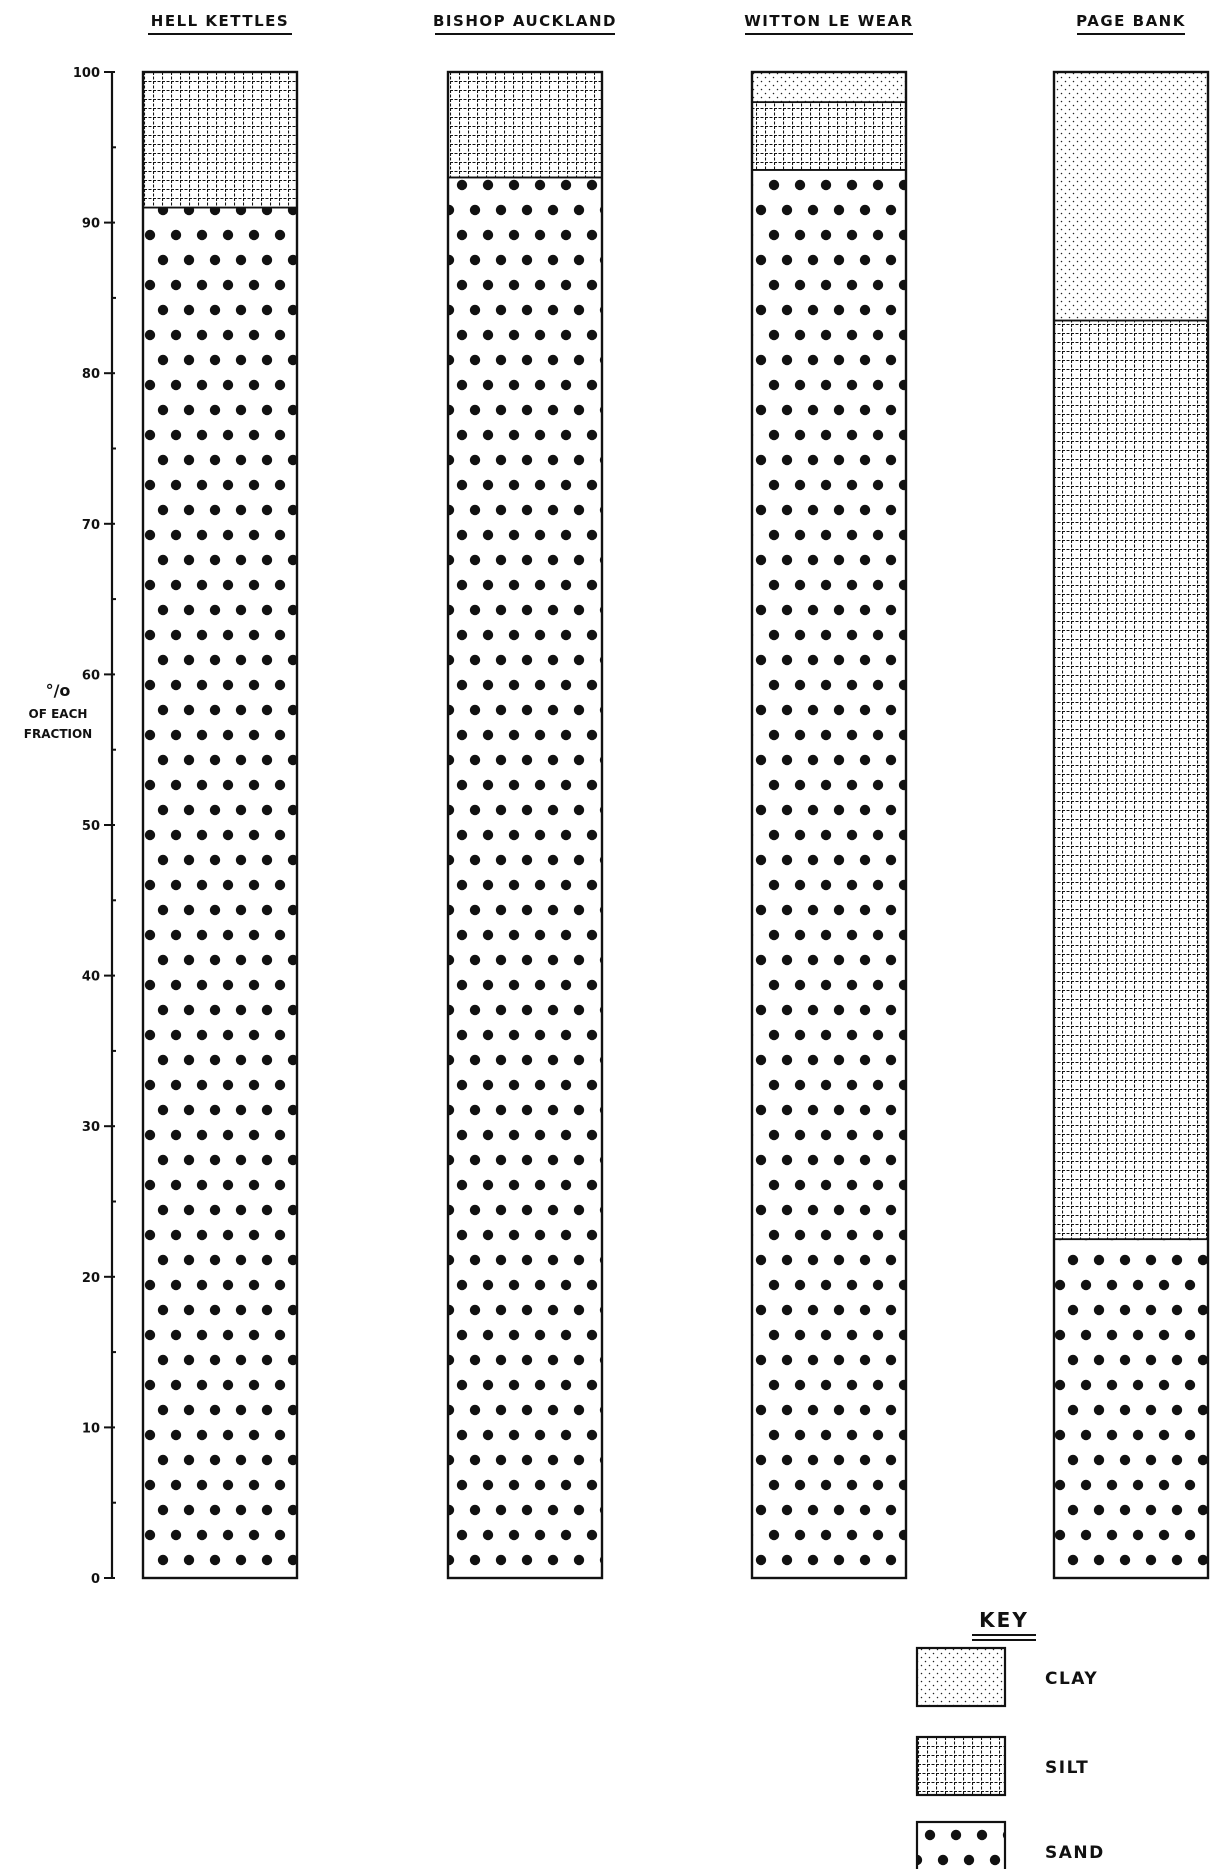 This screenshot has width=1211, height=1869. What do you see at coordinates (220, 21) in the screenshot?
I see `category-title: HELL KETTLES` at bounding box center [220, 21].